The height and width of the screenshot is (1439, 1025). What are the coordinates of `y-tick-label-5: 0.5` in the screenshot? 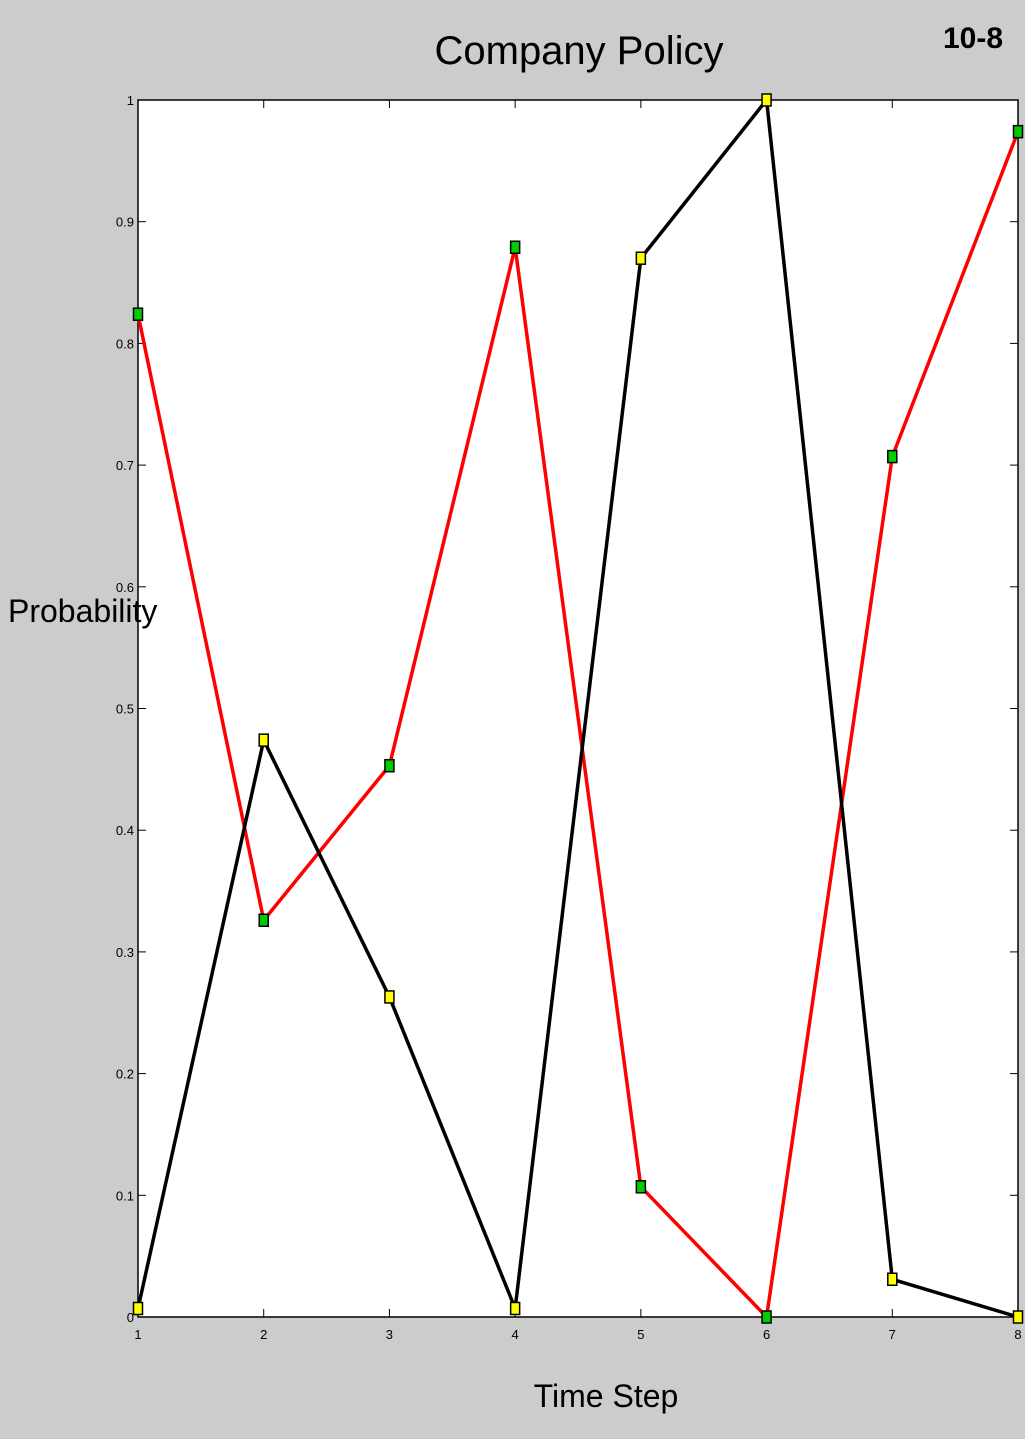 It's located at (125, 709).